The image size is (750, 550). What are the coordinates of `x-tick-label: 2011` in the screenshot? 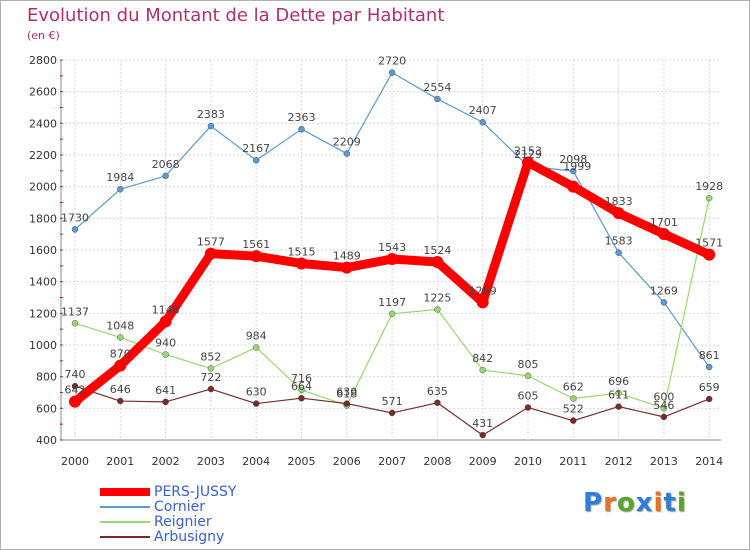 It's located at (573, 461).